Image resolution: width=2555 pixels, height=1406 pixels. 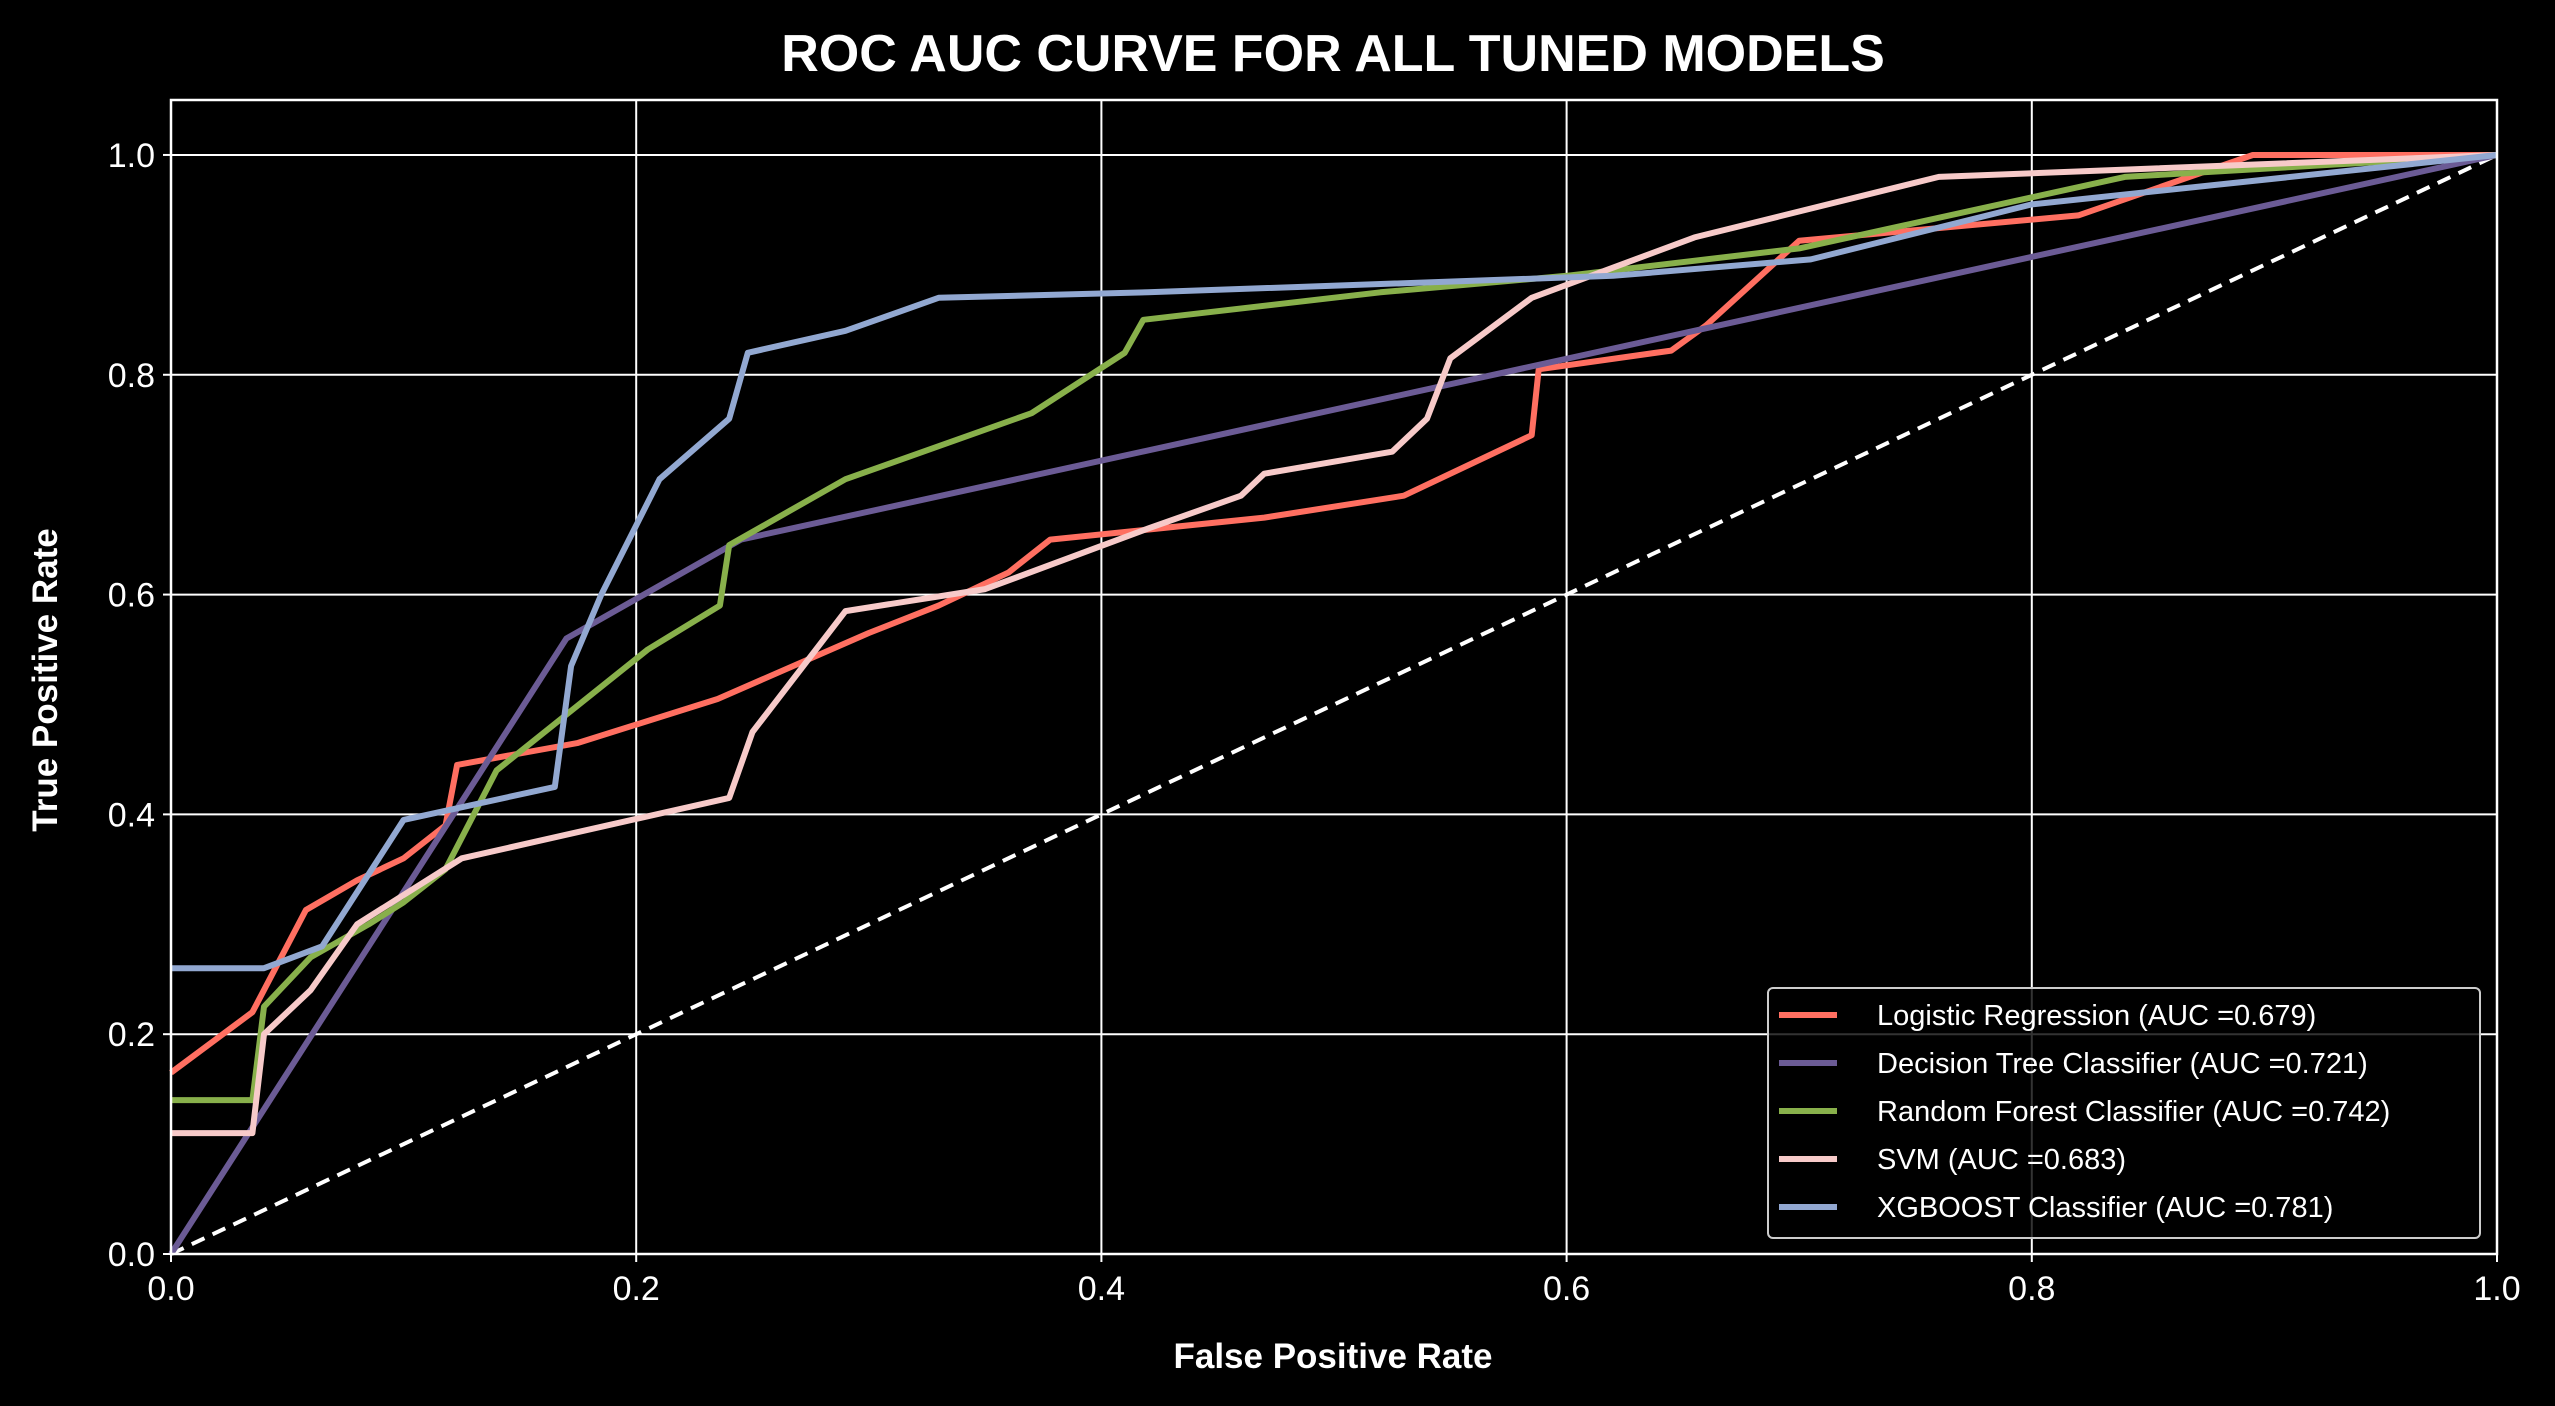 I want to click on y-tick-label: 0.8, so click(x=131, y=376).